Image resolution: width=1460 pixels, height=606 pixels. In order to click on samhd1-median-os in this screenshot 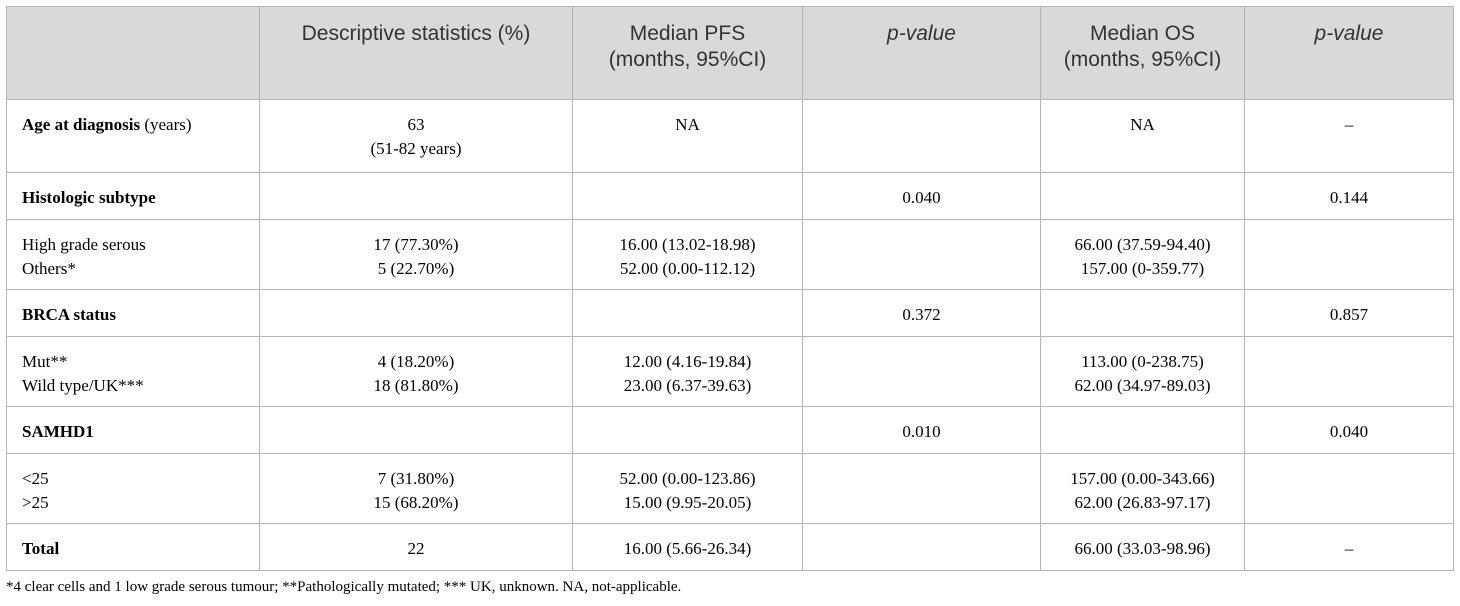, I will do `click(1142, 430)`.